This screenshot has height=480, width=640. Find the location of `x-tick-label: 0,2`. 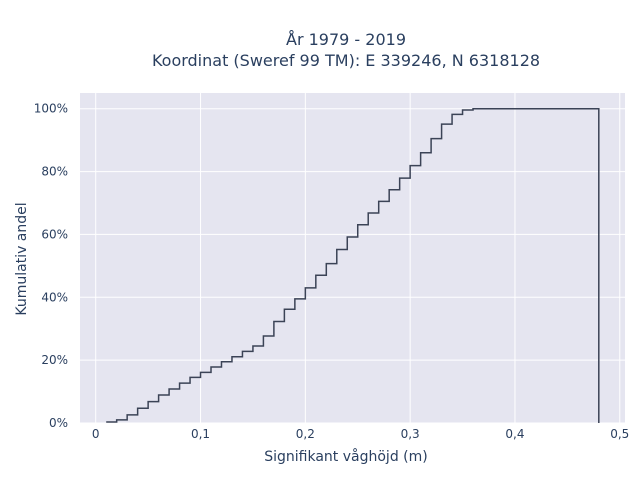

x-tick-label: 0,2 is located at coordinates (305, 434).